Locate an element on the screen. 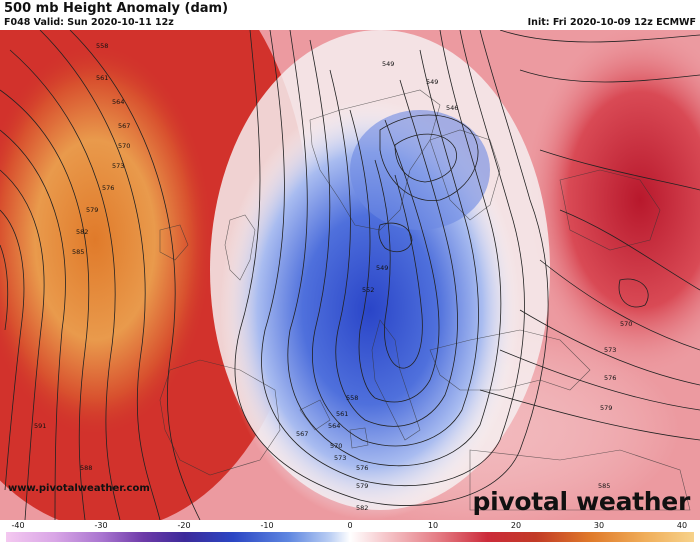 The image size is (700, 544). contour-label: 588 is located at coordinates (86, 468).